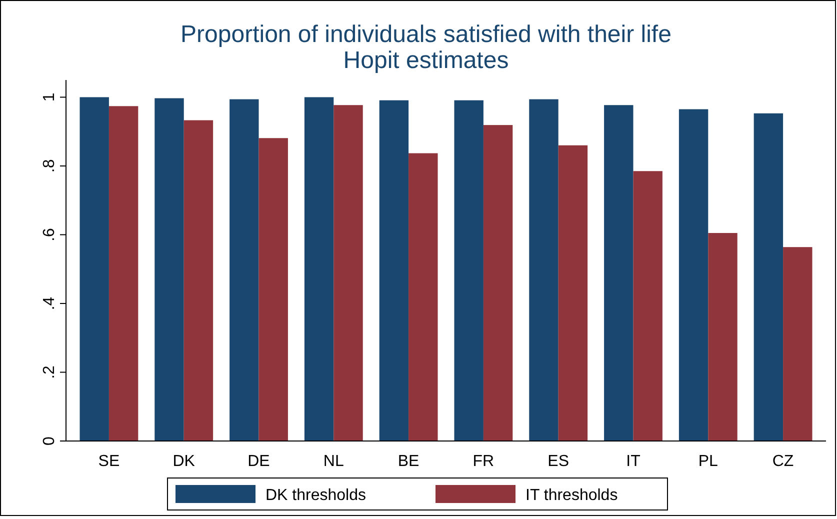 The image size is (837, 519). Describe the element at coordinates (49, 97) in the screenshot. I see `y-tick-label: 1` at that location.